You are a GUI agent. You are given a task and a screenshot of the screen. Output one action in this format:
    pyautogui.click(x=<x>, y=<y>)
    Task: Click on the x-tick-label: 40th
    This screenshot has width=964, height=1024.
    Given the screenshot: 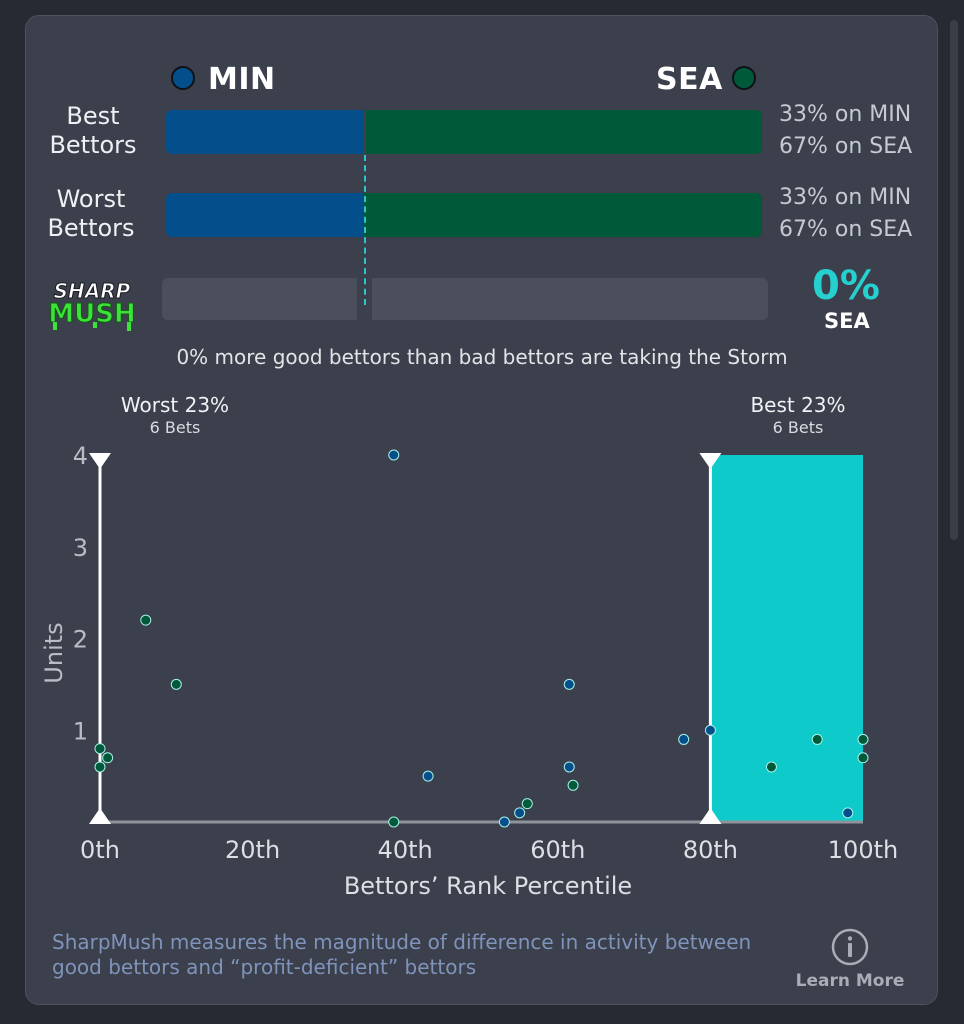 What is the action you would take?
    pyautogui.click(x=405, y=850)
    